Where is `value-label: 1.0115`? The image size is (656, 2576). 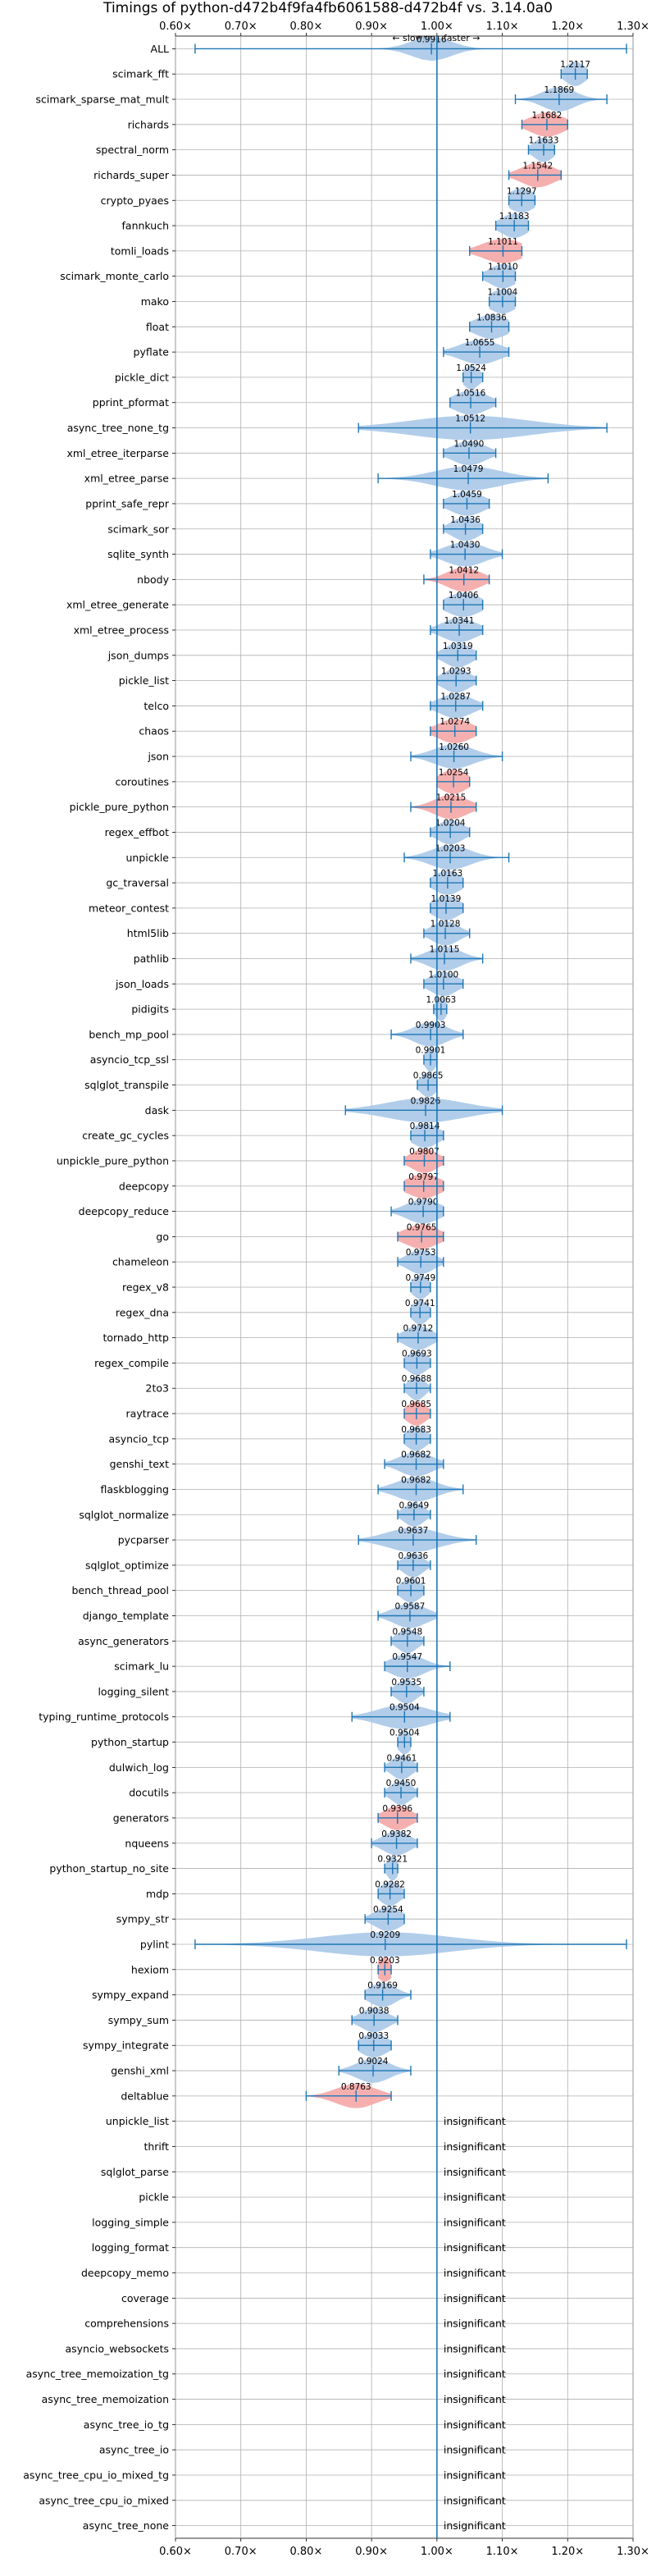 value-label: 1.0115 is located at coordinates (445, 949).